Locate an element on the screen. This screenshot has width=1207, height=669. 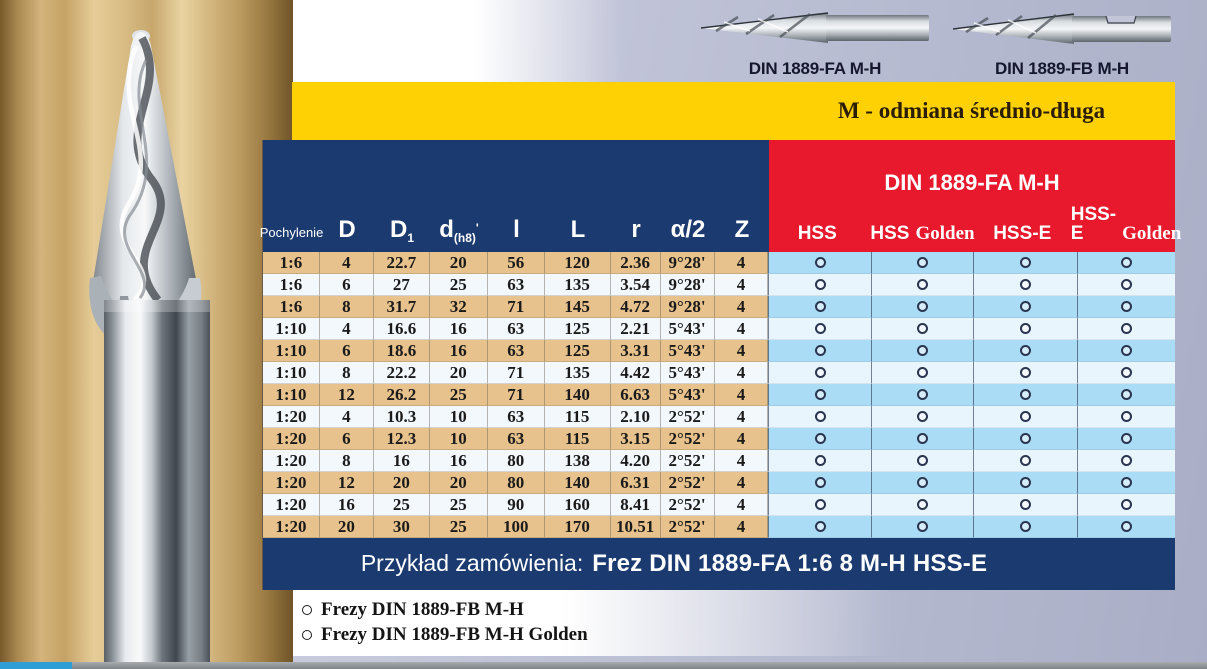
dimension-cell: 90 is located at coordinates (516, 505).